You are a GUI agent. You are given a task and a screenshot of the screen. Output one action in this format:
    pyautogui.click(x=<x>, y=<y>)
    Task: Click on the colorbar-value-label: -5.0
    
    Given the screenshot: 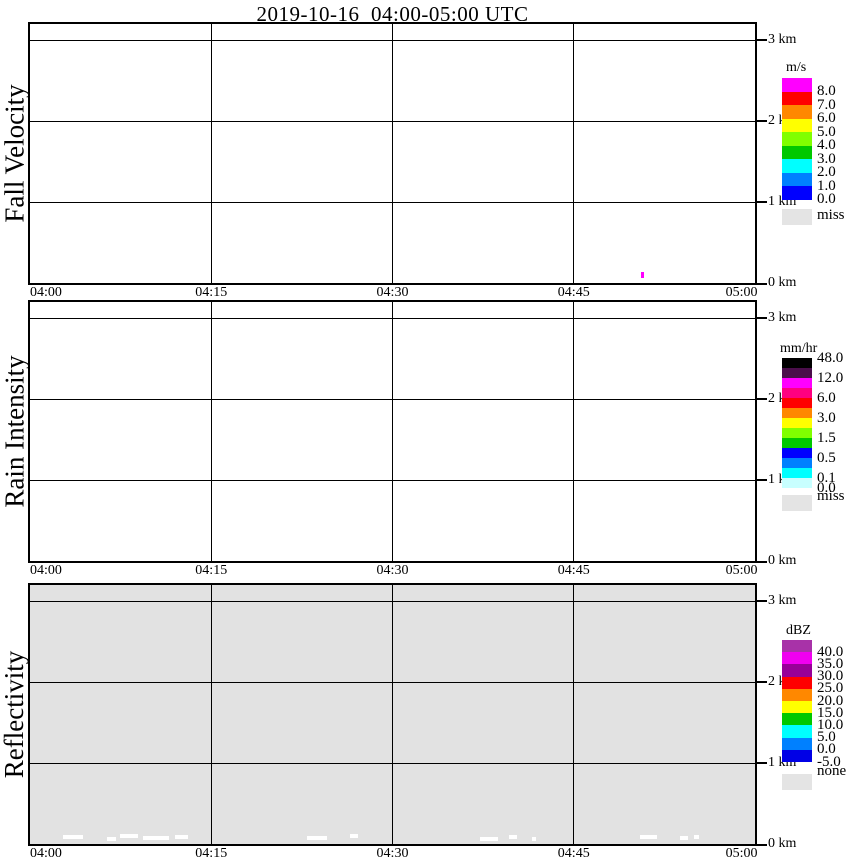 What is the action you would take?
    pyautogui.click(x=829, y=762)
    